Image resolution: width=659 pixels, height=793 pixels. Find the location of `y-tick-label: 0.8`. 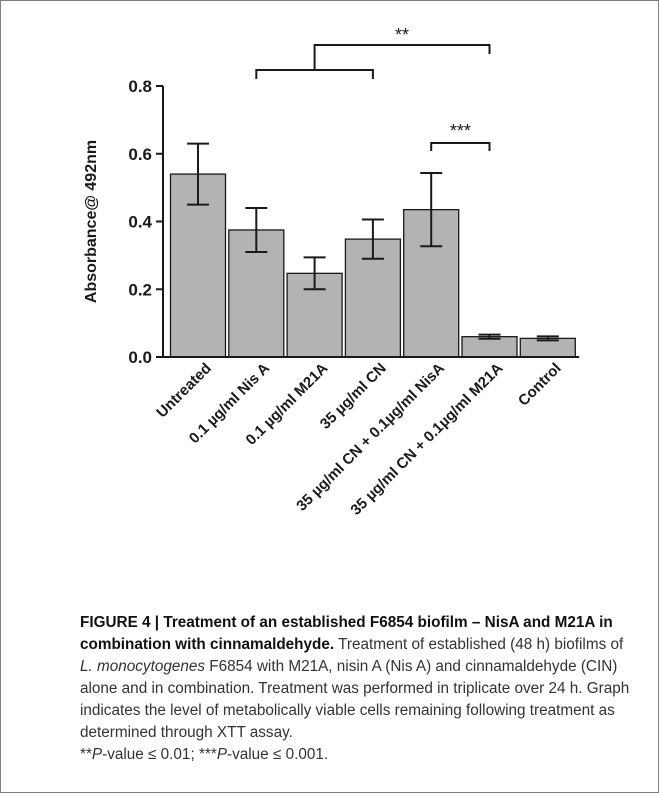

y-tick-label: 0.8 is located at coordinates (140, 86).